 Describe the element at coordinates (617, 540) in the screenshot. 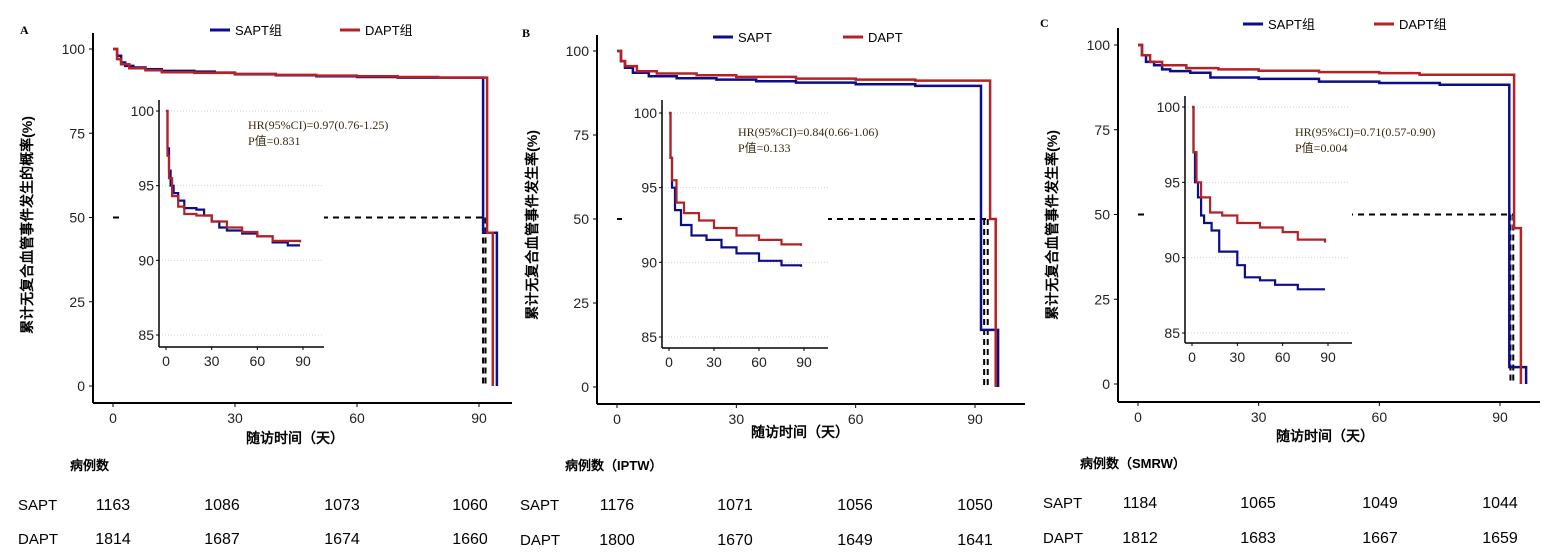

I see `risk-count: 1800` at that location.